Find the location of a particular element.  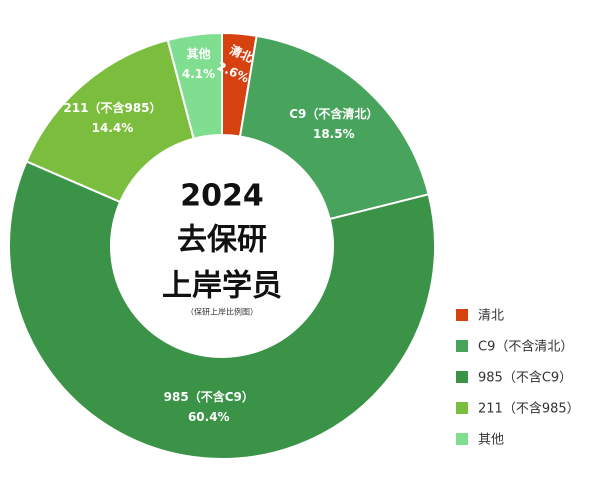

slice-label-4: 211（不含985） 14.4% is located at coordinates (112, 117).